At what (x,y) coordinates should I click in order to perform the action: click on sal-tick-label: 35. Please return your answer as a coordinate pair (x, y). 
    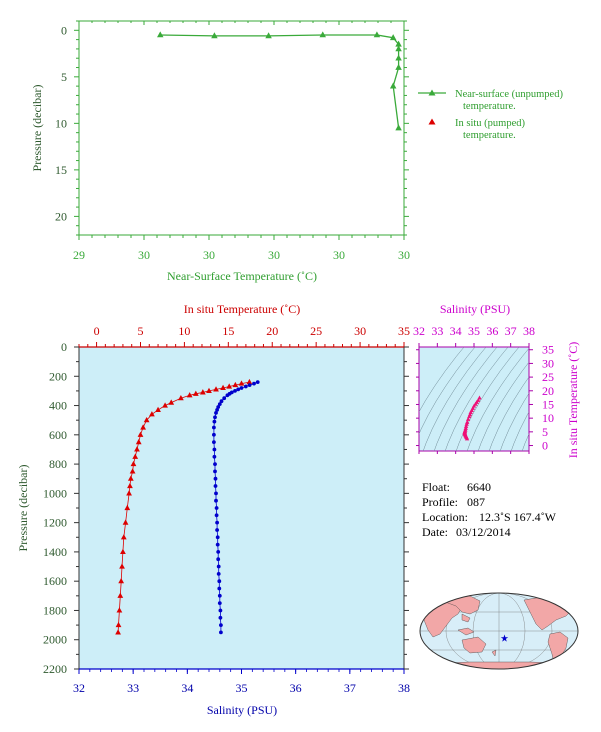
    Looking at the image, I should click on (242, 688).